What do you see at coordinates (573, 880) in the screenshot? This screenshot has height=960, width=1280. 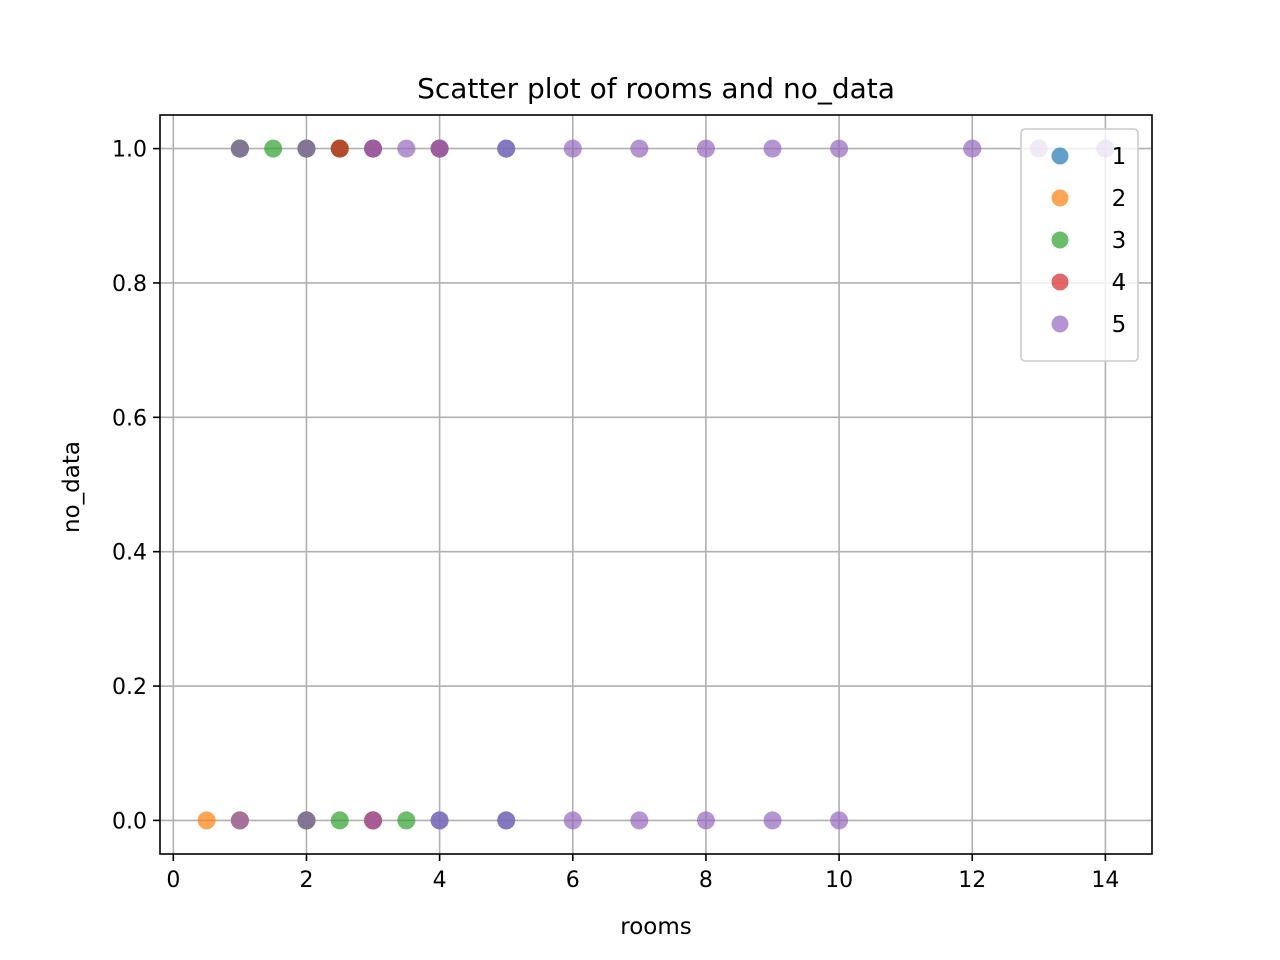 I see `x-tick-label: 6` at bounding box center [573, 880].